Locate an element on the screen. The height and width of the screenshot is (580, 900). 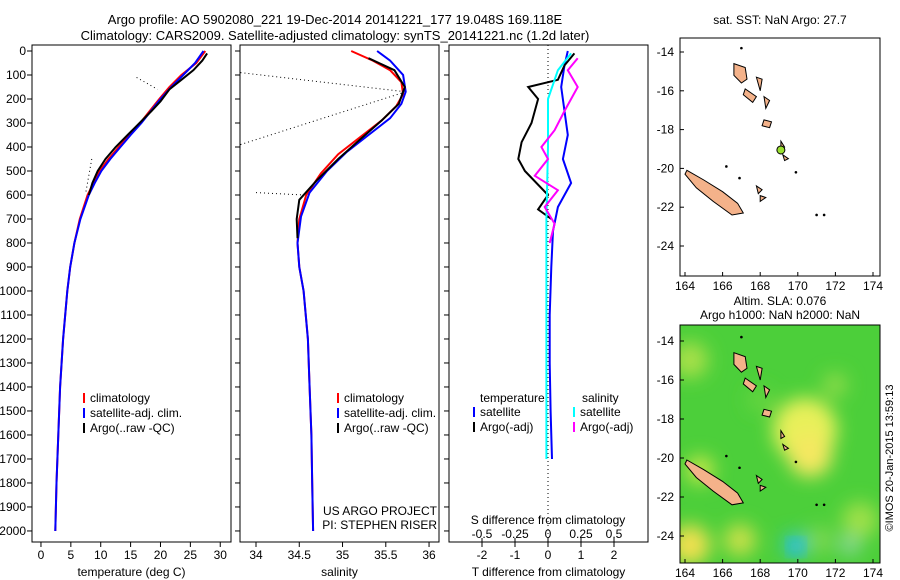
x-tick-label: 0 is located at coordinates (41, 555).